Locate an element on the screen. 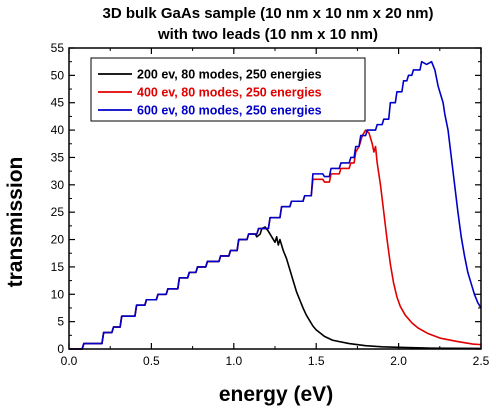  y-tick-label: 15 is located at coordinates (58, 267).